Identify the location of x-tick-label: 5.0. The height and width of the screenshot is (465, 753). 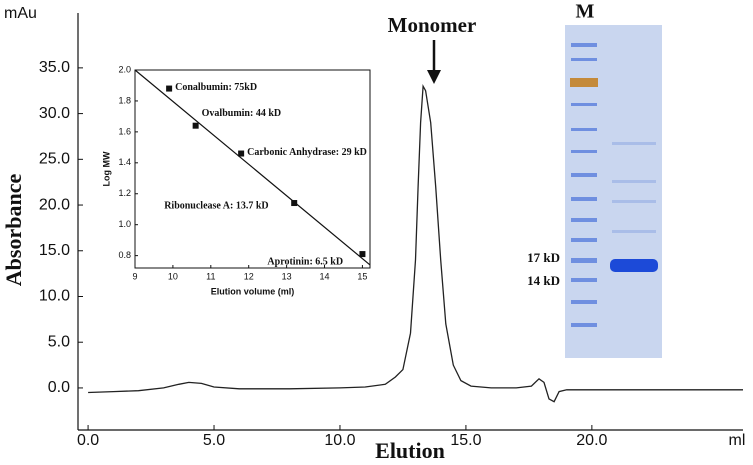
(214, 440).